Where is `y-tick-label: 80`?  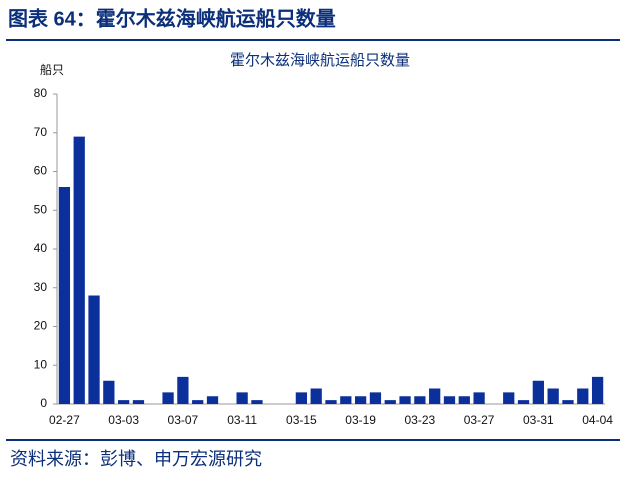 y-tick-label: 80 is located at coordinates (41, 93).